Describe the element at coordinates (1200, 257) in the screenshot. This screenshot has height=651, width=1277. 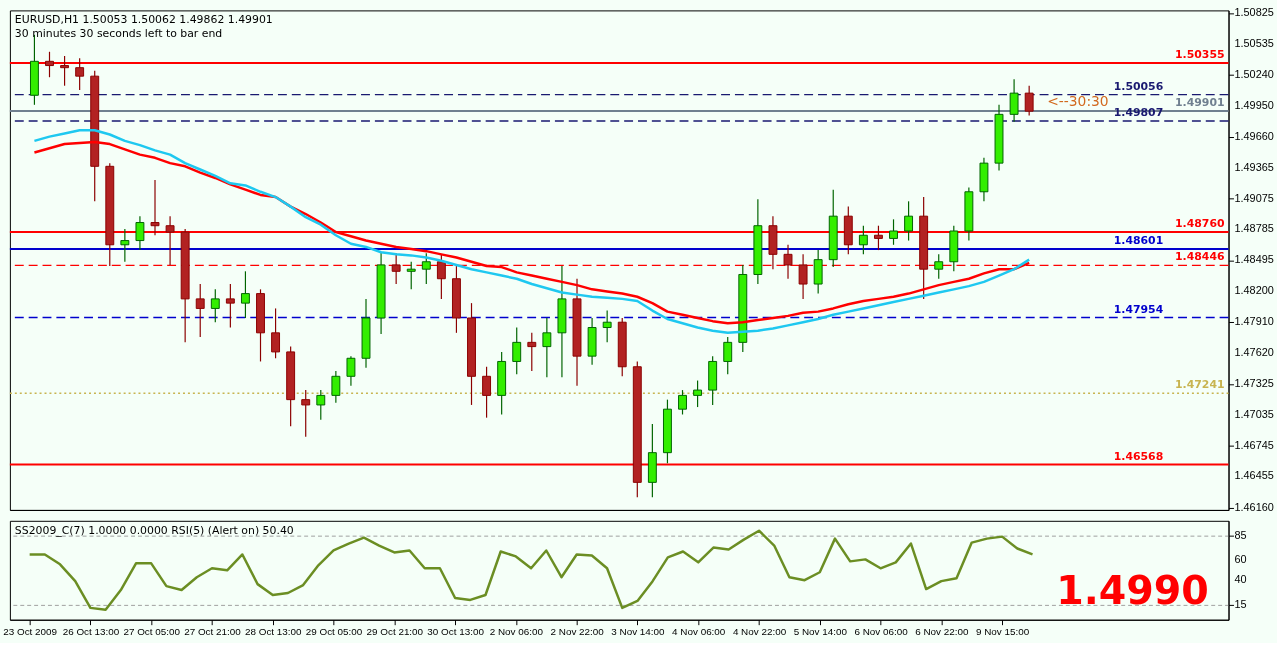
I see `ref-line-label: 1.48446` at that location.